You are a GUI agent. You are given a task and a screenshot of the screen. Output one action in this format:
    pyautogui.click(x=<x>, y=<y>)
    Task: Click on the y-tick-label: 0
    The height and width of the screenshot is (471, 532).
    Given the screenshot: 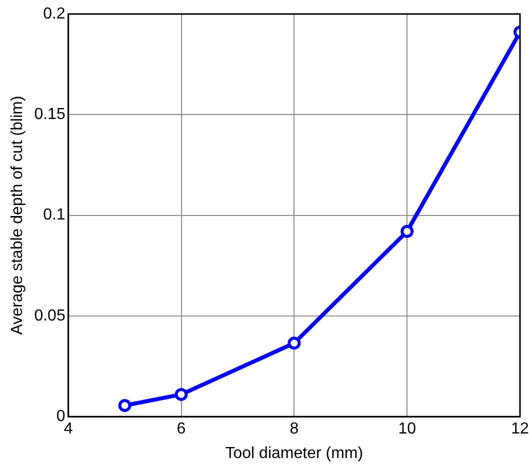 What is the action you would take?
    pyautogui.click(x=61, y=417)
    